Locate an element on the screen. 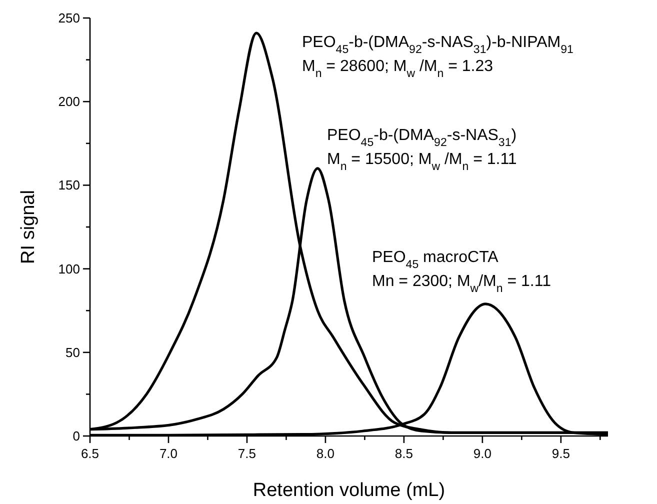 The image size is (657, 504). y-tick-label: 50 is located at coordinates (73, 352).